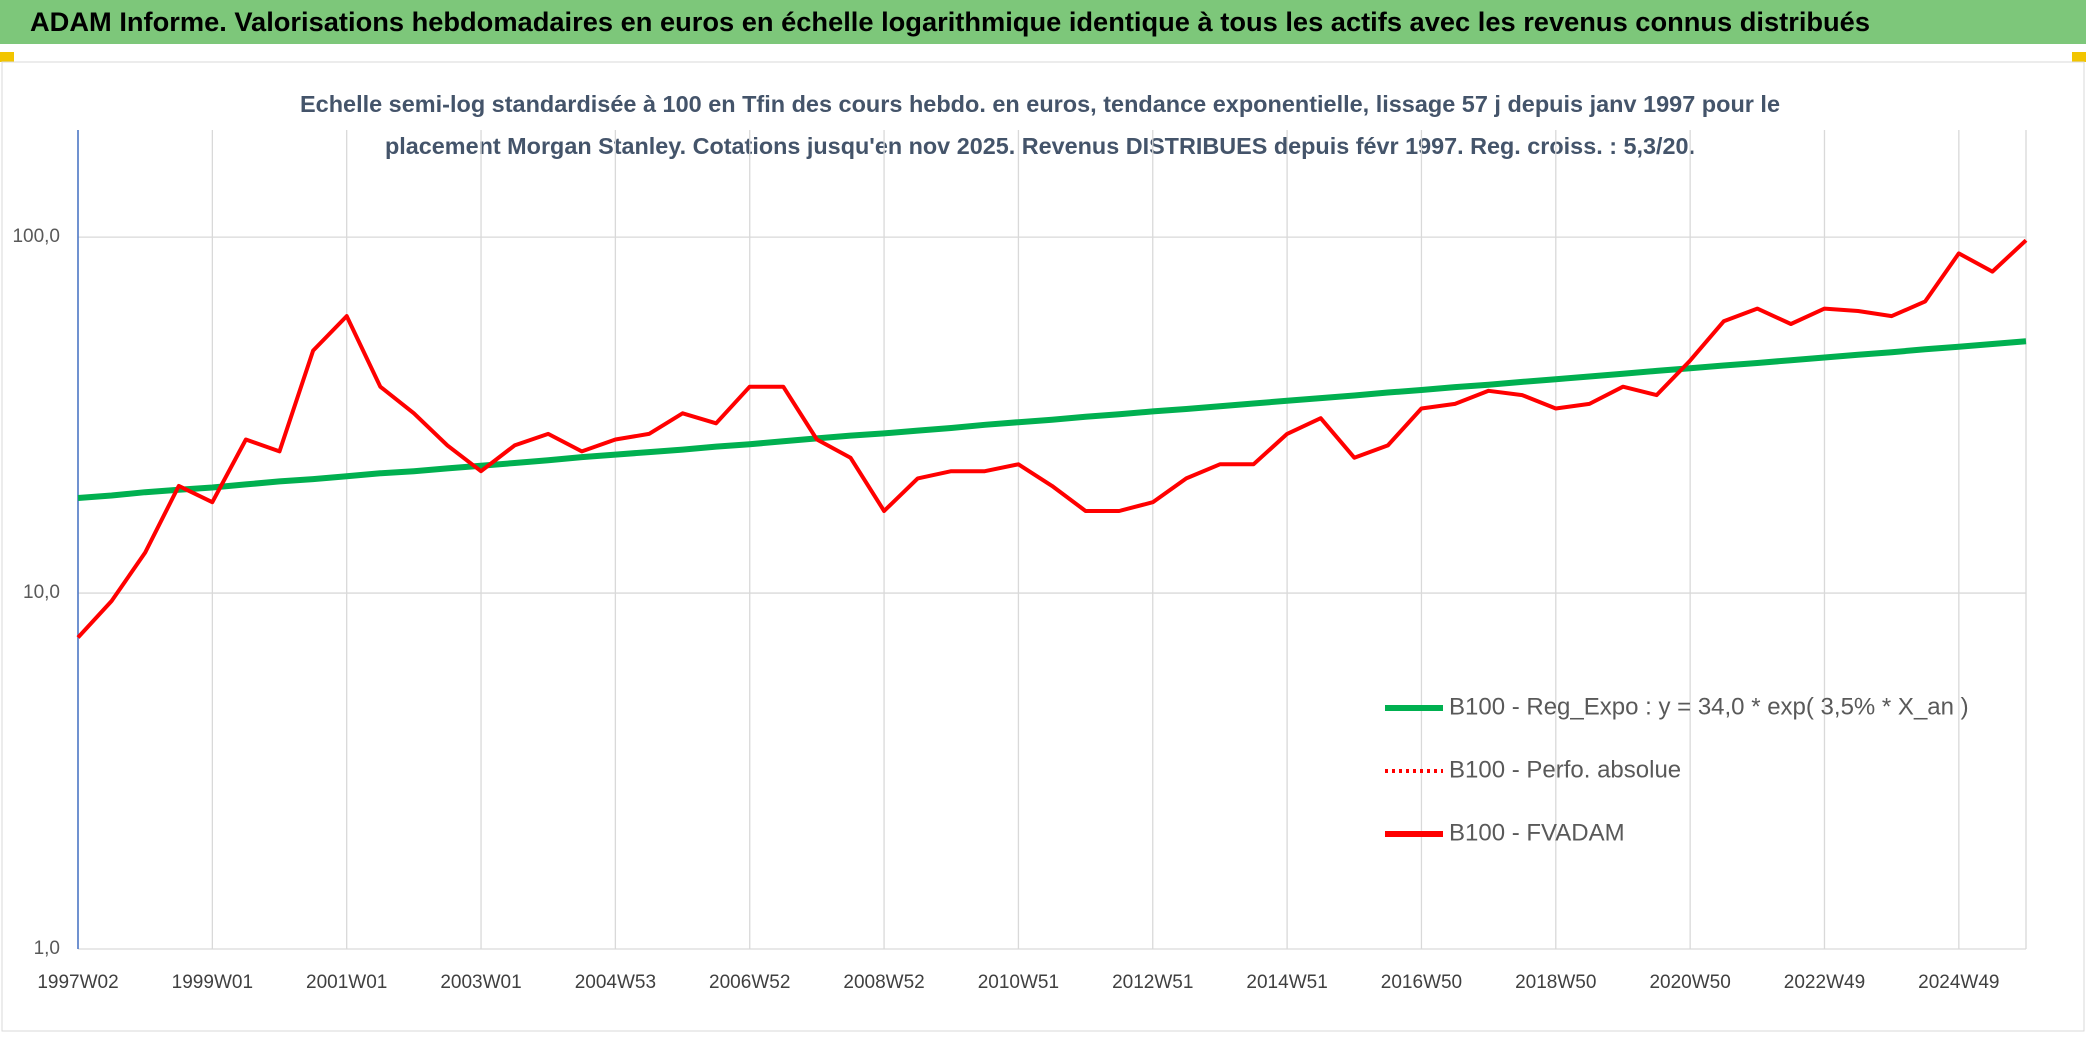 The image size is (2086, 1038). Describe the element at coordinates (1824, 982) in the screenshot. I see `x-tick-label: 2022W49` at that location.